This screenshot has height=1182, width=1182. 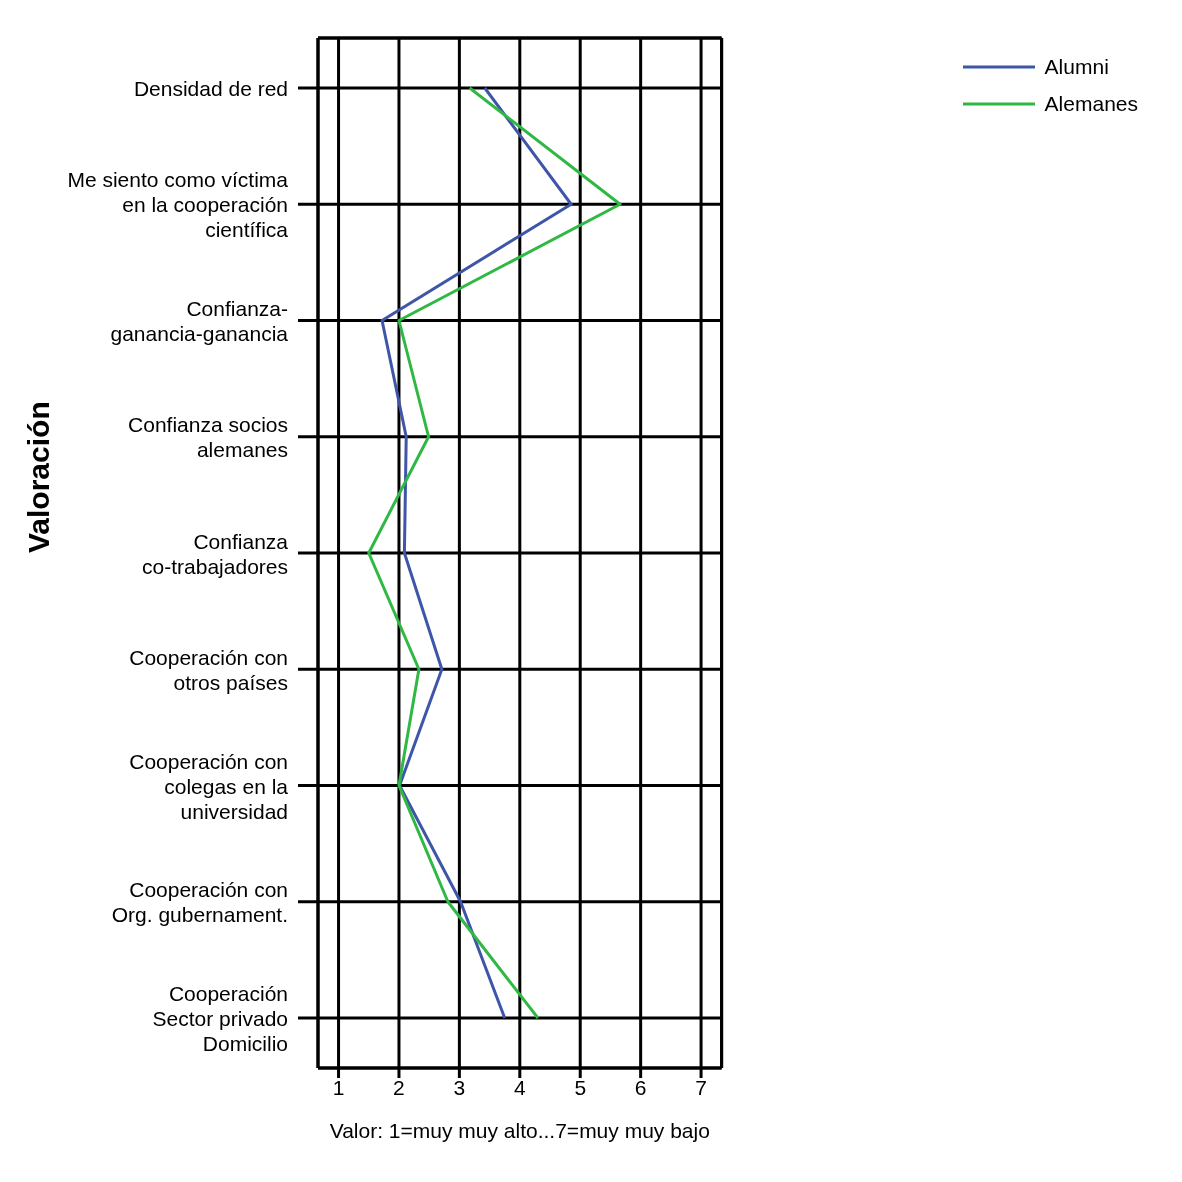 I want to click on y-tick-label: Cooperación Sector privado Domicilio, so click(x=220, y=1018).